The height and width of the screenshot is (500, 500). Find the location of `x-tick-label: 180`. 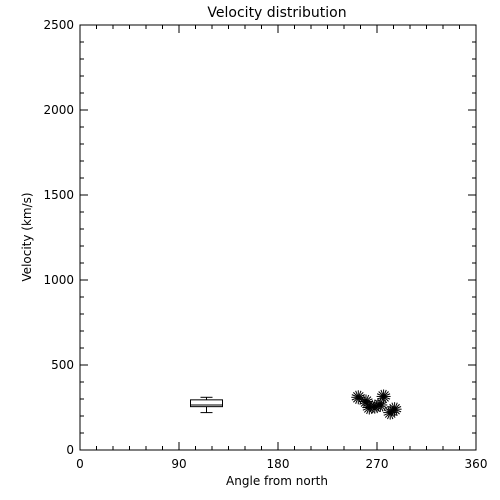

x-tick-label: 180 is located at coordinates (278, 464).